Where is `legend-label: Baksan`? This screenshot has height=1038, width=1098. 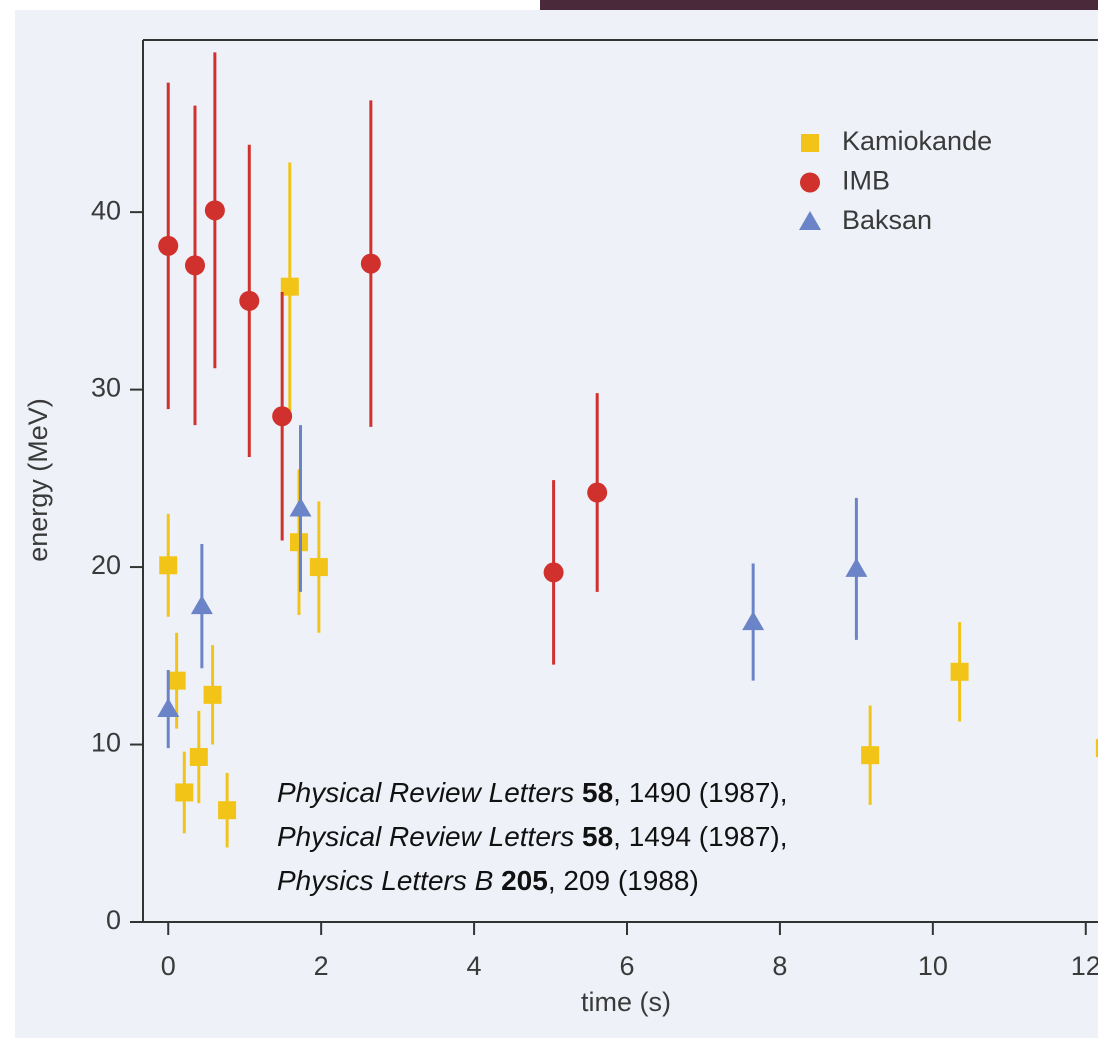 legend-label: Baksan is located at coordinates (887, 220).